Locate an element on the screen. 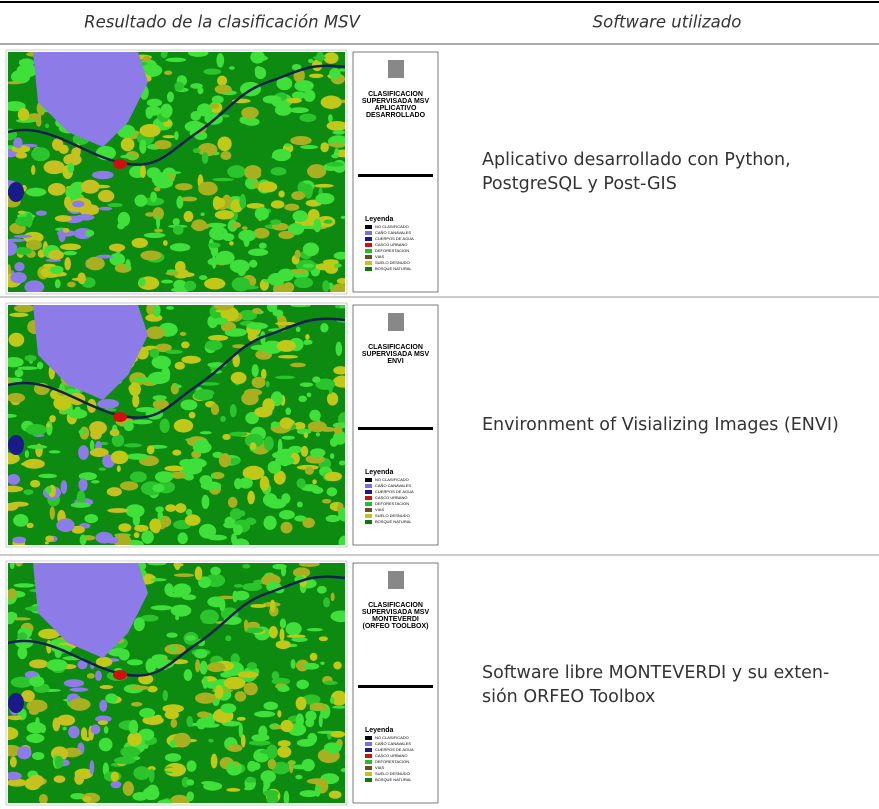 Image resolution: width=879 pixels, height=809 pixels. legend-label: BOSQUE NATURAL is located at coordinates (393, 779).